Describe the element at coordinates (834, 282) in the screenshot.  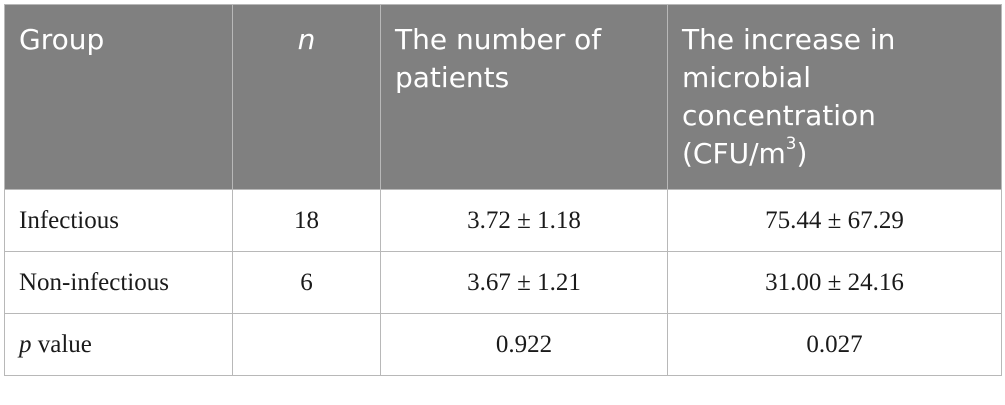
I see `cell-increase: 31.00 ± 24.16` at that location.